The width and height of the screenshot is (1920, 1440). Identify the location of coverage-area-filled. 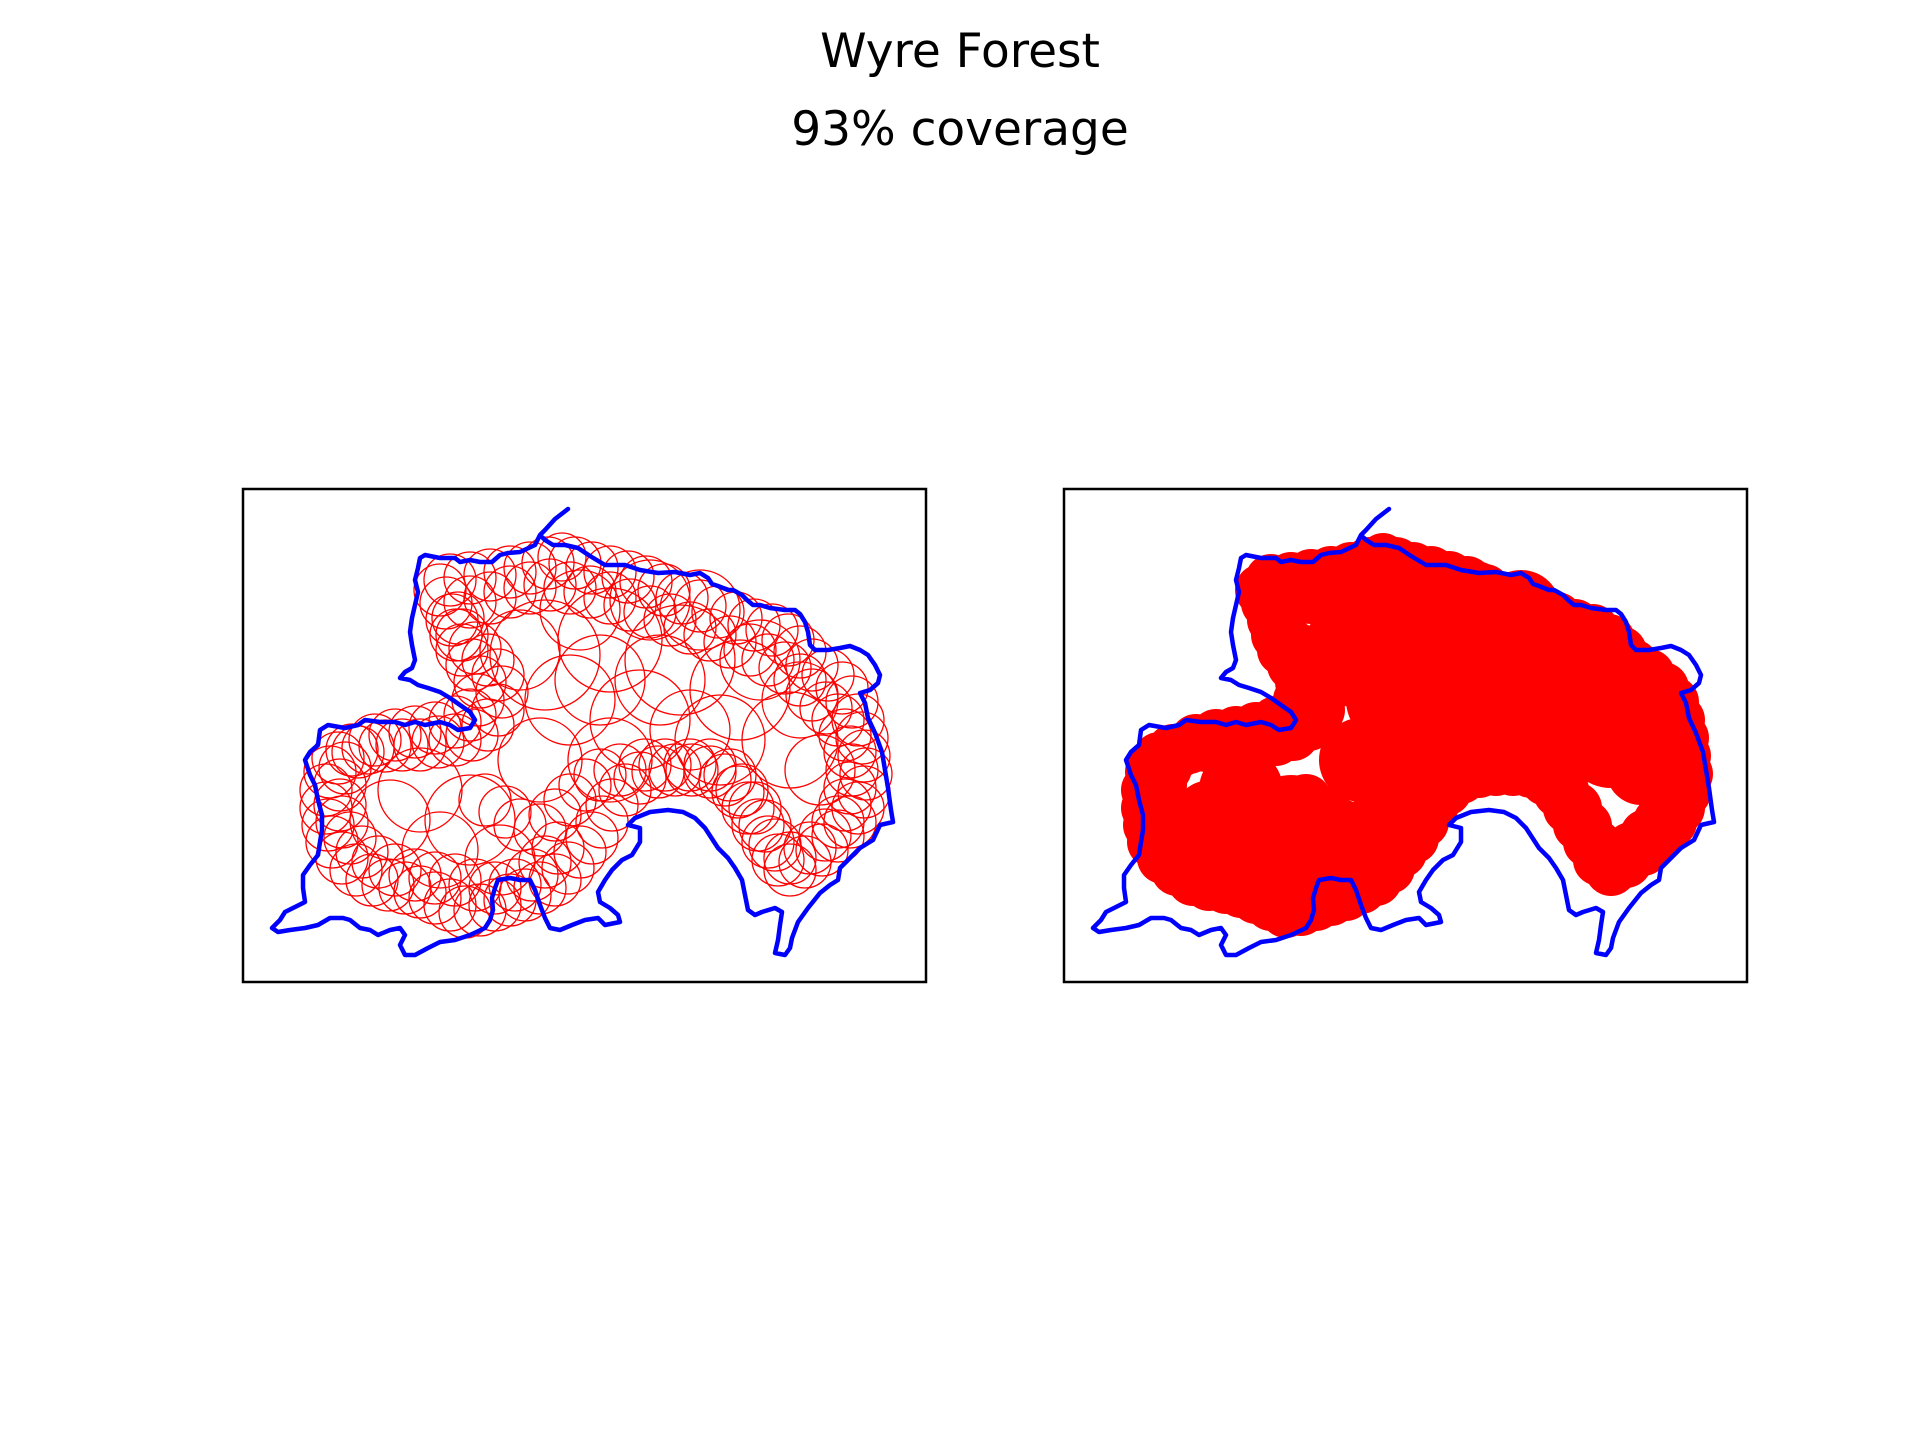
(1417, 735).